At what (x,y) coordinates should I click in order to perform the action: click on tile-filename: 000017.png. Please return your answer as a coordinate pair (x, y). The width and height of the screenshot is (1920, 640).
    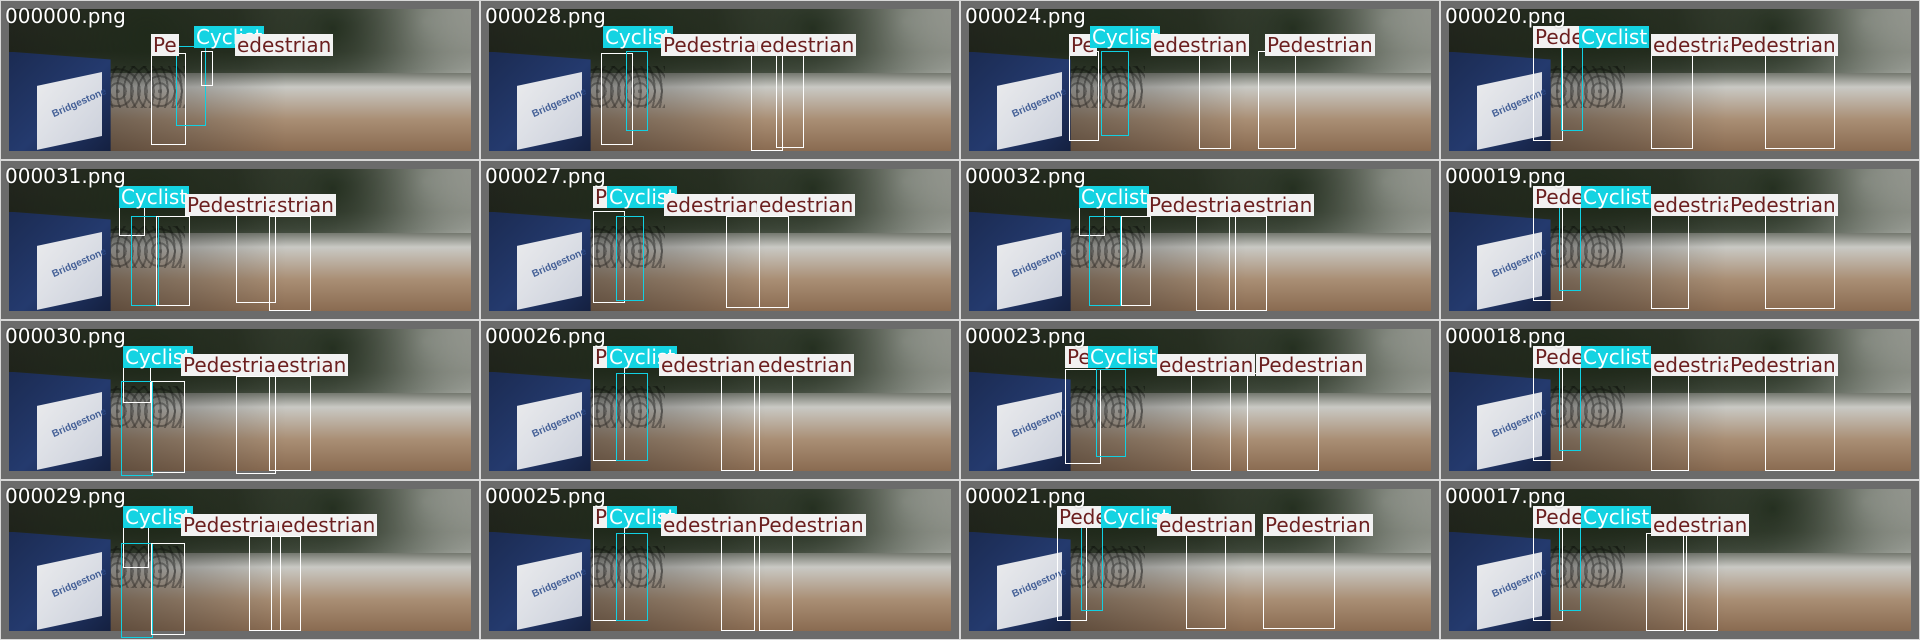
    Looking at the image, I should click on (1505, 496).